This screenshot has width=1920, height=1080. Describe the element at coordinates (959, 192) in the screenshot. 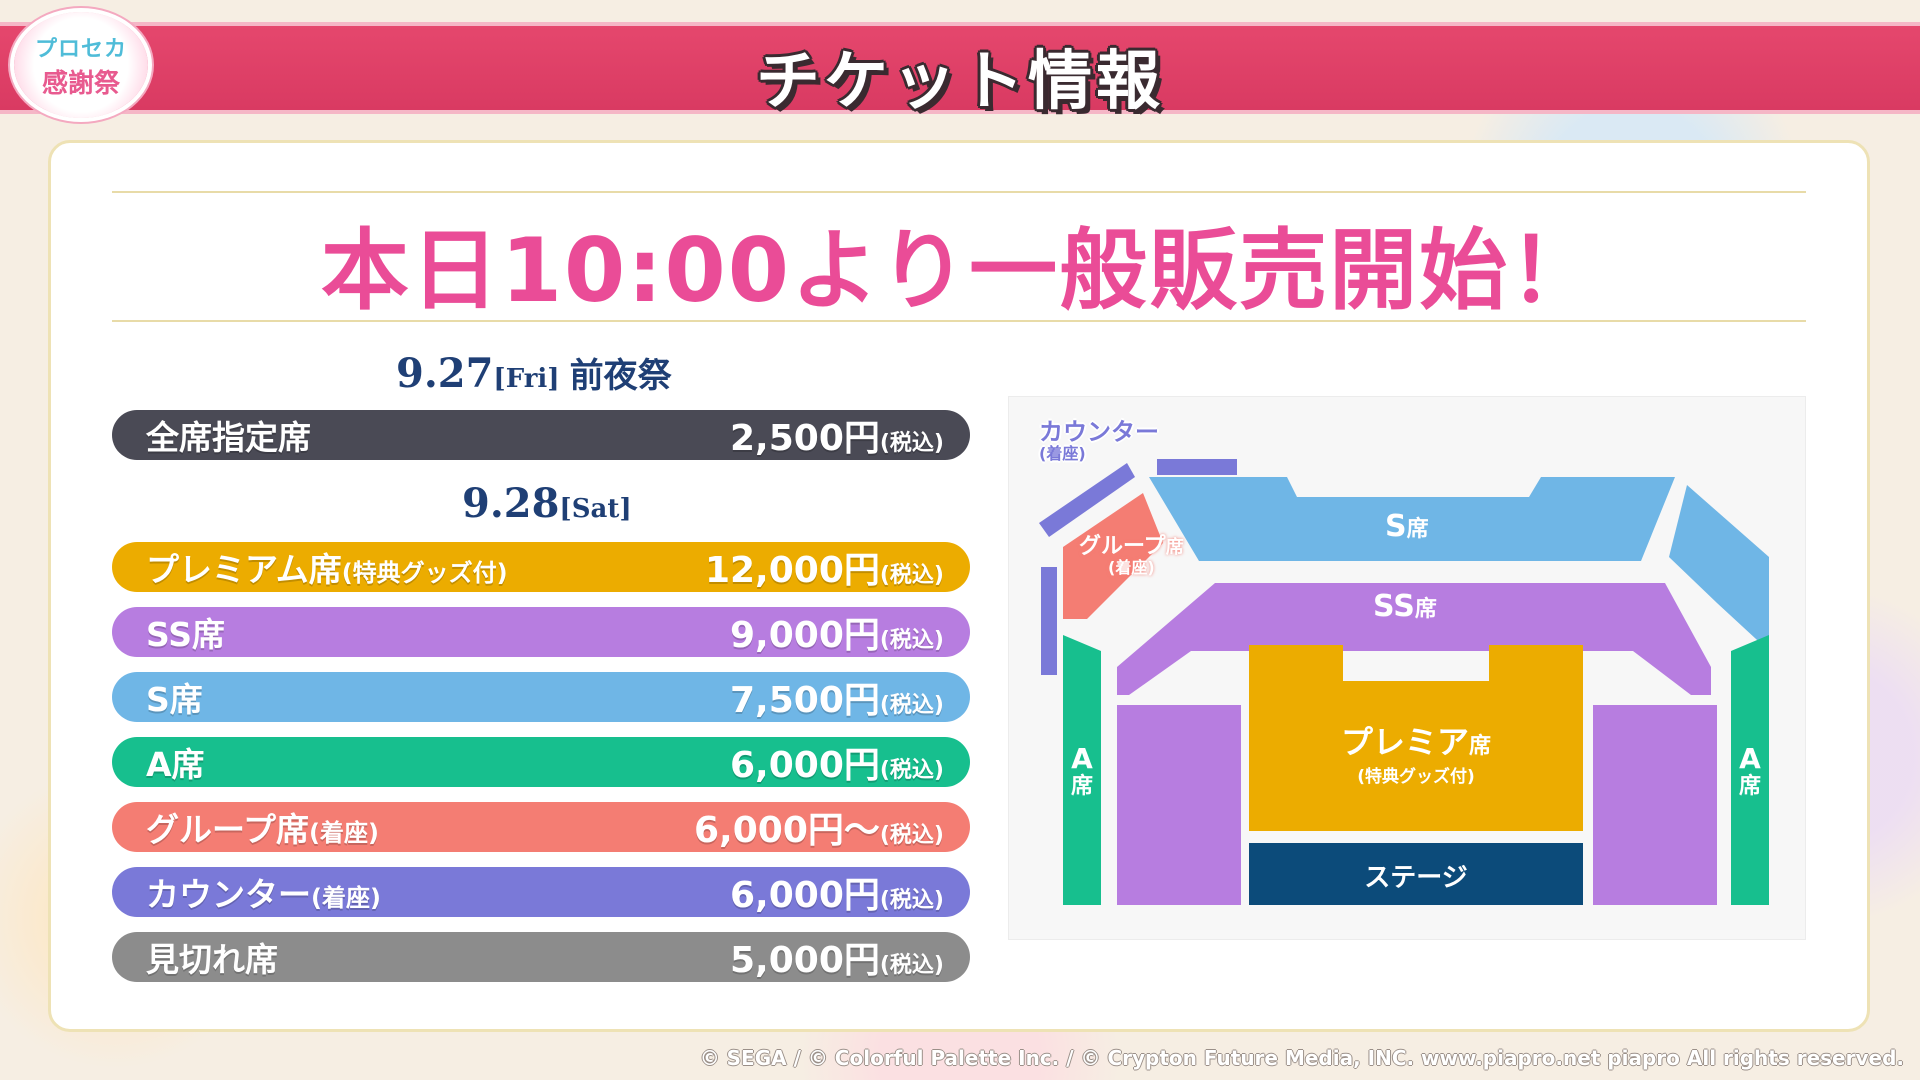

I see `headline-rule-top` at that location.